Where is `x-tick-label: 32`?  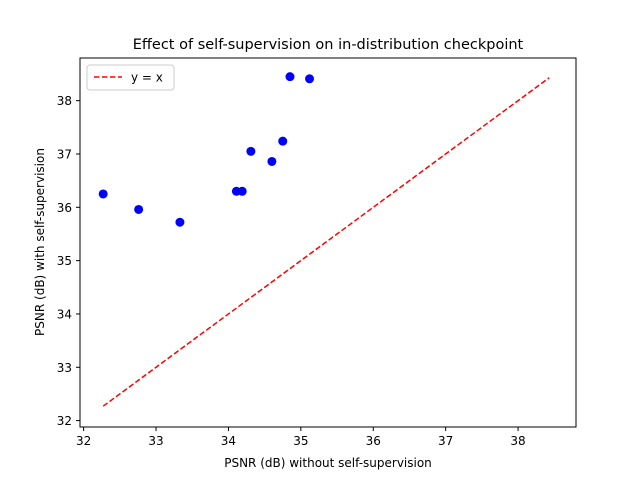 x-tick-label: 32 is located at coordinates (83, 441).